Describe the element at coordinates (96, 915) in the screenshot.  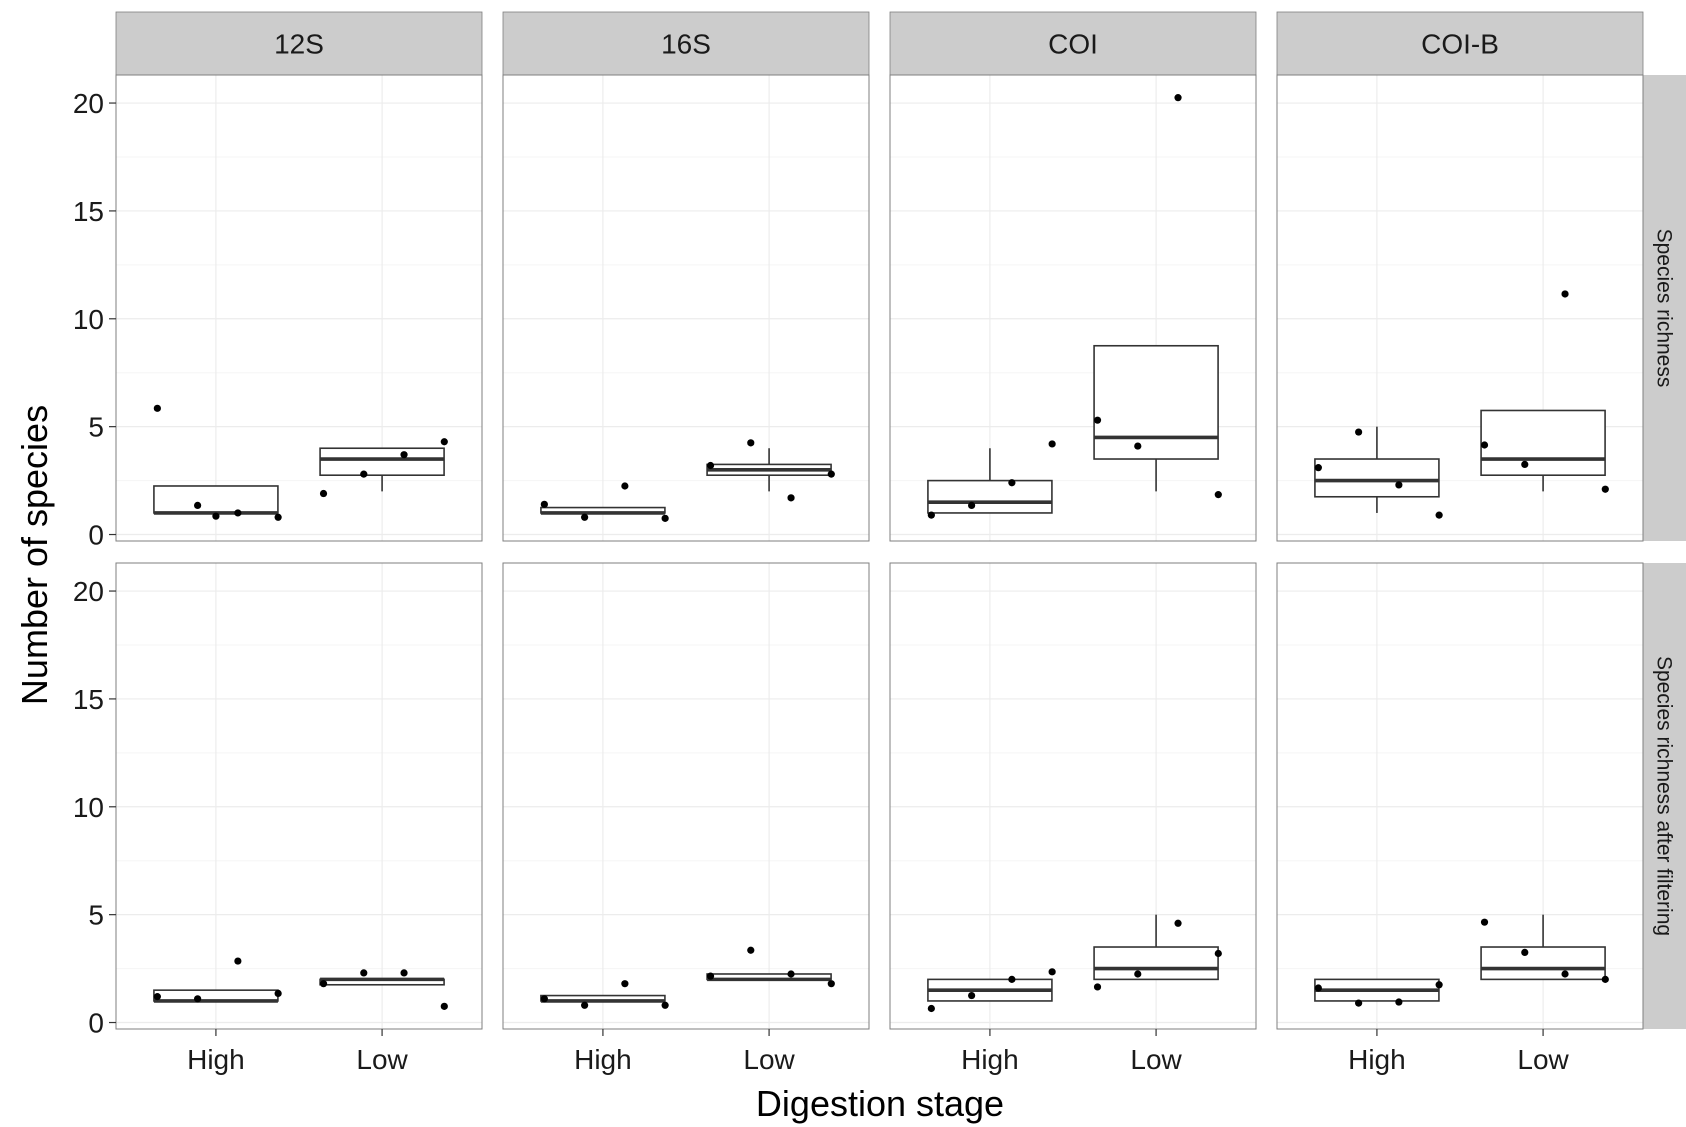
I see `y-tick-label: 5` at that location.